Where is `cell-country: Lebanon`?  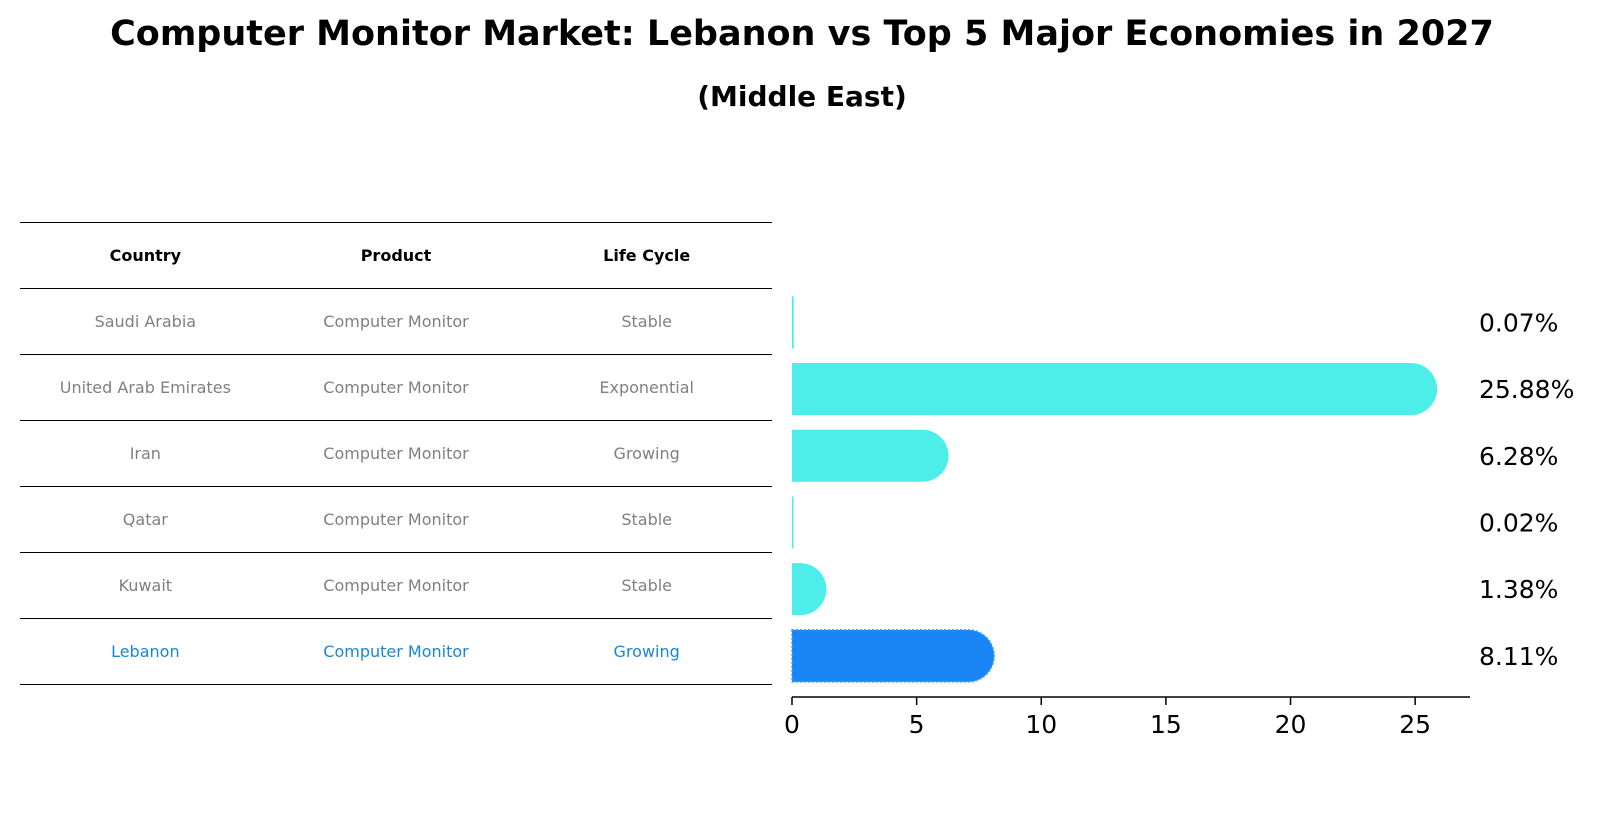 cell-country: Lebanon is located at coordinates (145, 651).